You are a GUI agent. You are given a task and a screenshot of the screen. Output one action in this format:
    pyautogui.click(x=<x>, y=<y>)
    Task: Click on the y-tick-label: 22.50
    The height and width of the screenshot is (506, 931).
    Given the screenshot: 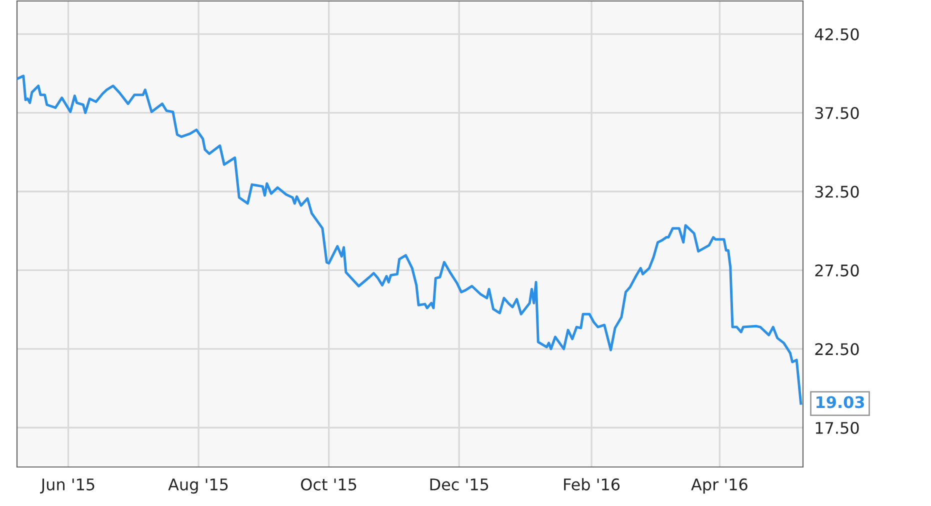 What is the action you would take?
    pyautogui.click(x=837, y=349)
    